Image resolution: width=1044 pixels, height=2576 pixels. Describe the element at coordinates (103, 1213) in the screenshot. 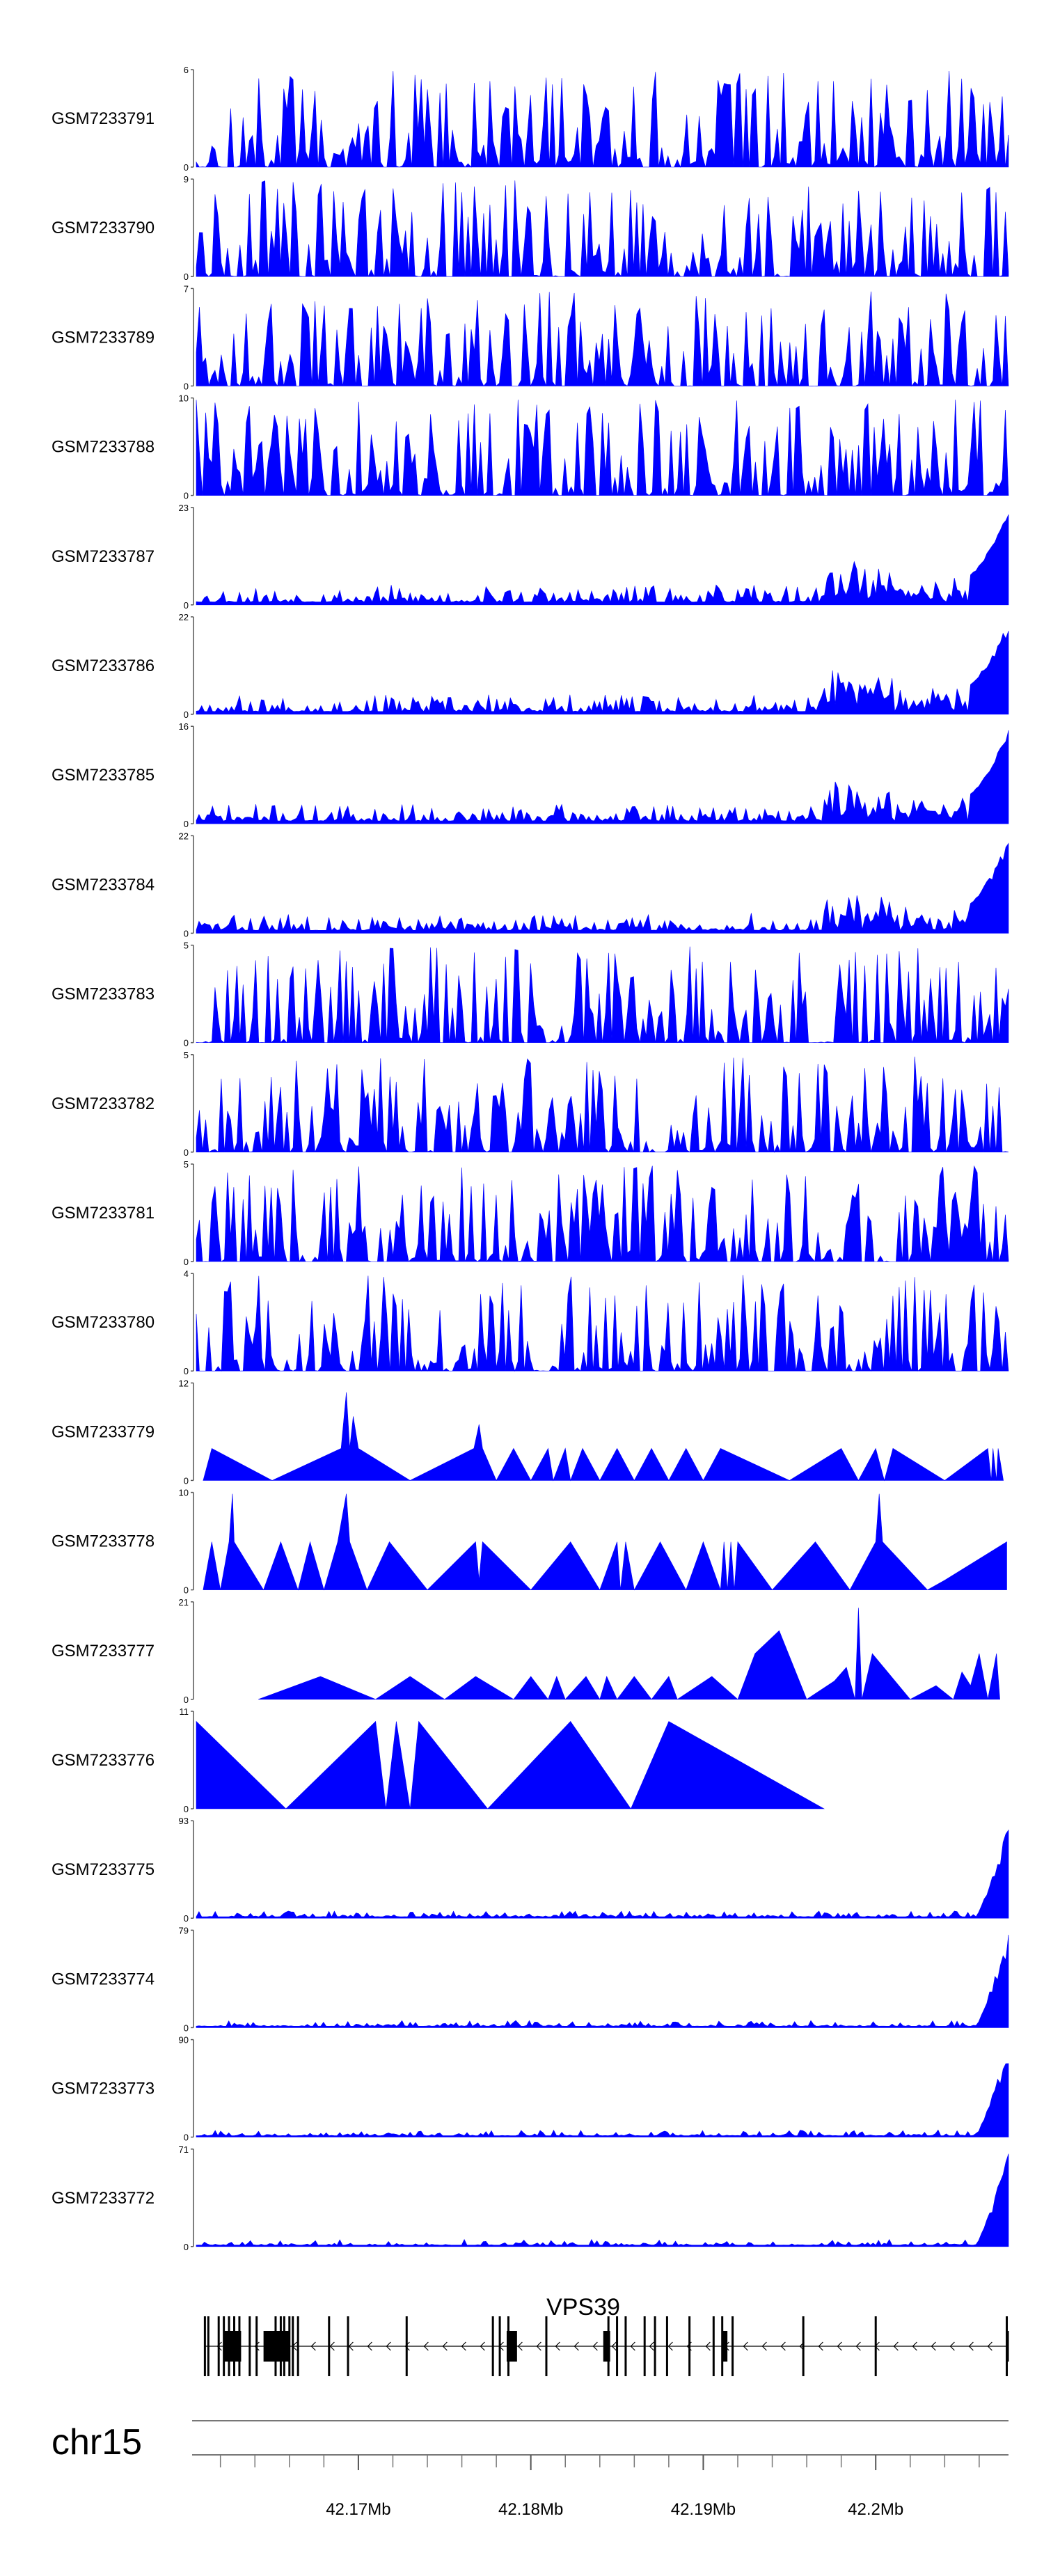

I see `track-label: GSM7233781` at that location.